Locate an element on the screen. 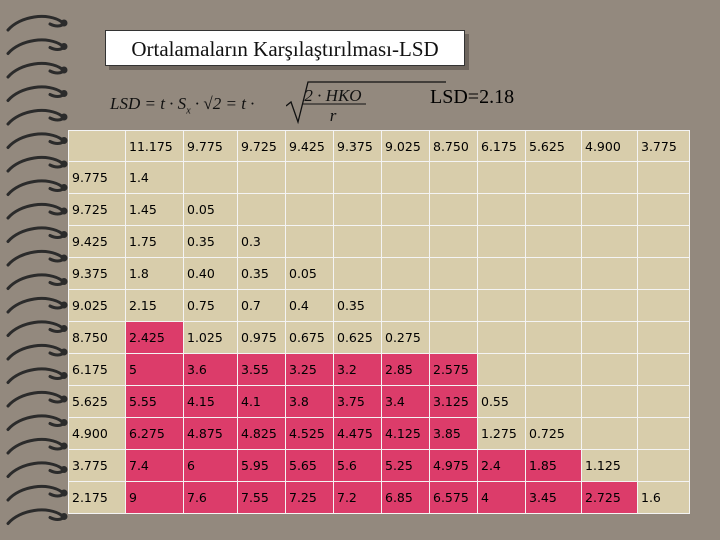 This screenshot has width=720, height=540. table-cell: 4 is located at coordinates (501, 497).